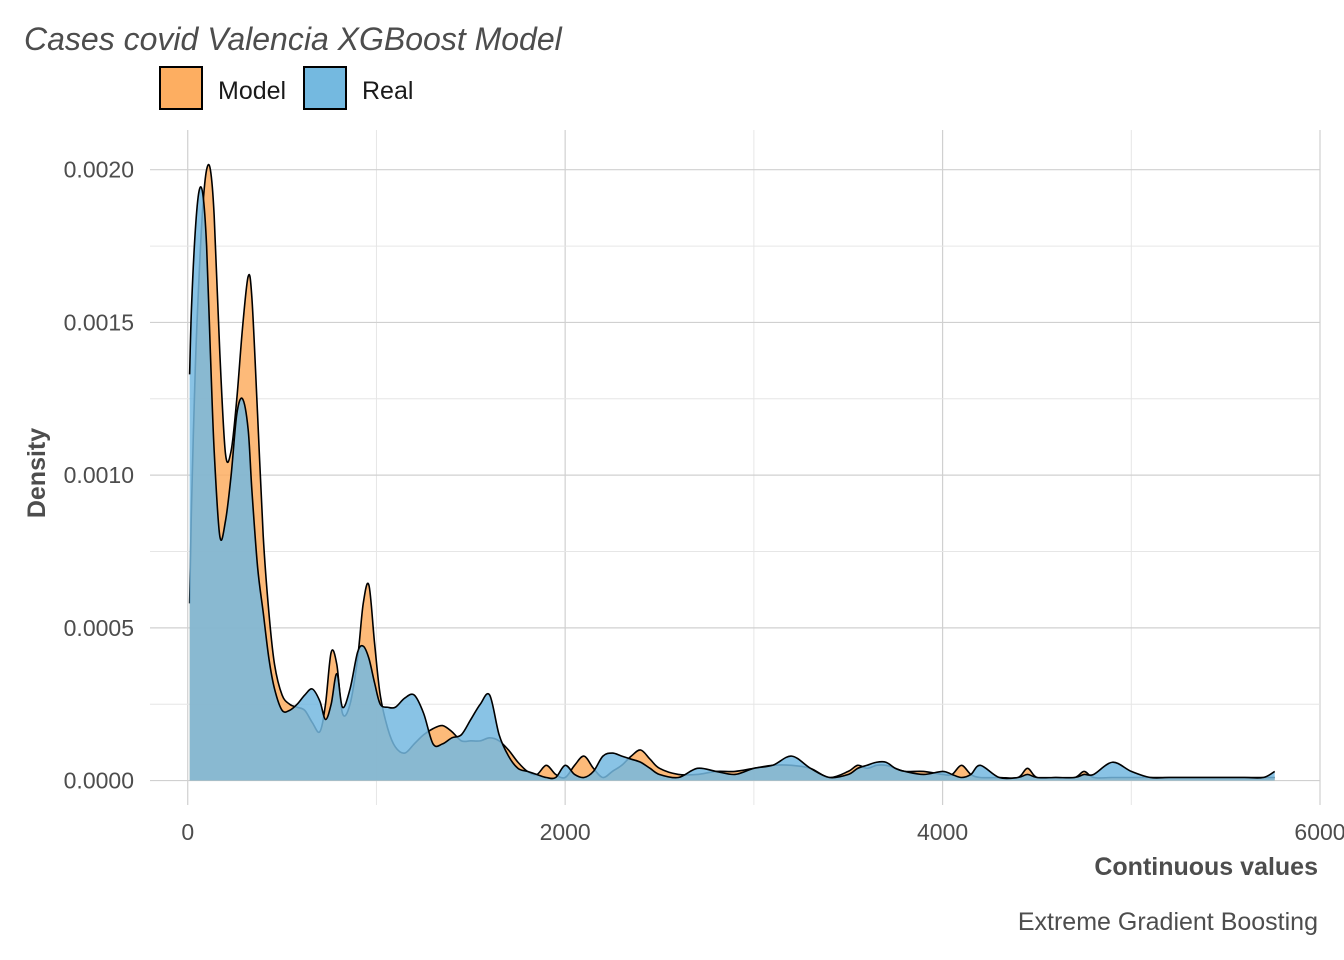 The image size is (1344, 960). I want to click on y-tick-label: 0.0000, so click(99, 781).